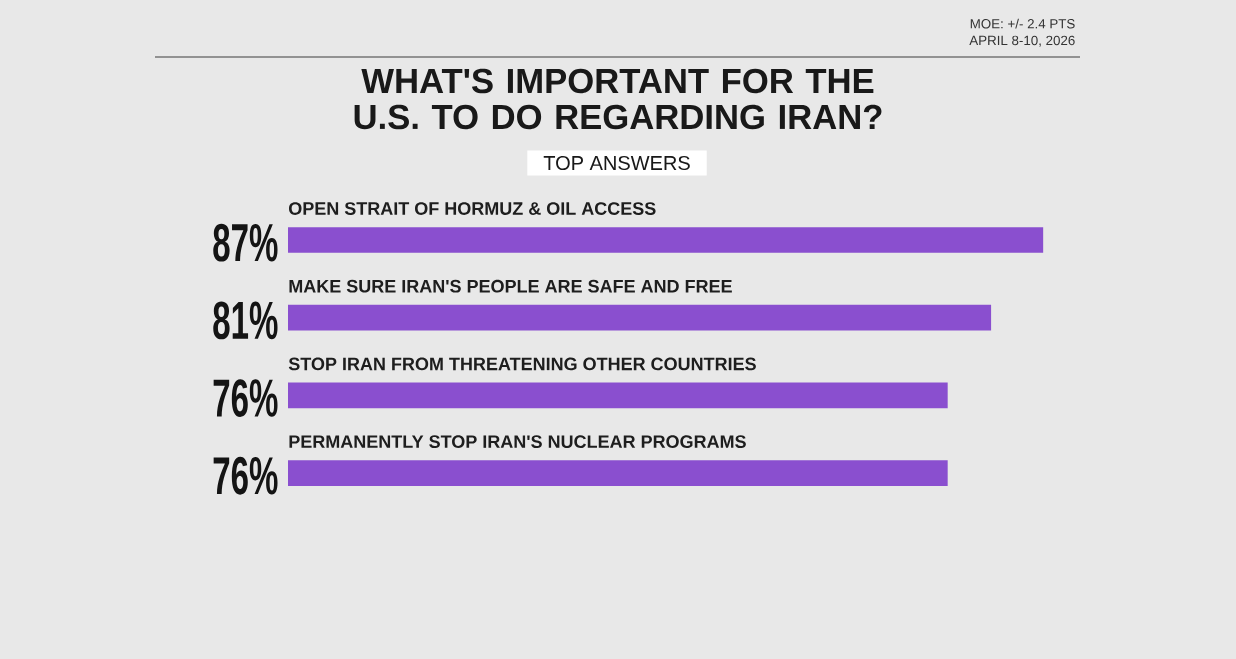 The image size is (1236, 659). Describe the element at coordinates (510, 286) in the screenshot. I see `y-tick-label: MAKE SURE IRAN'S PEOPLE ARE SAFE AND FREE` at that location.